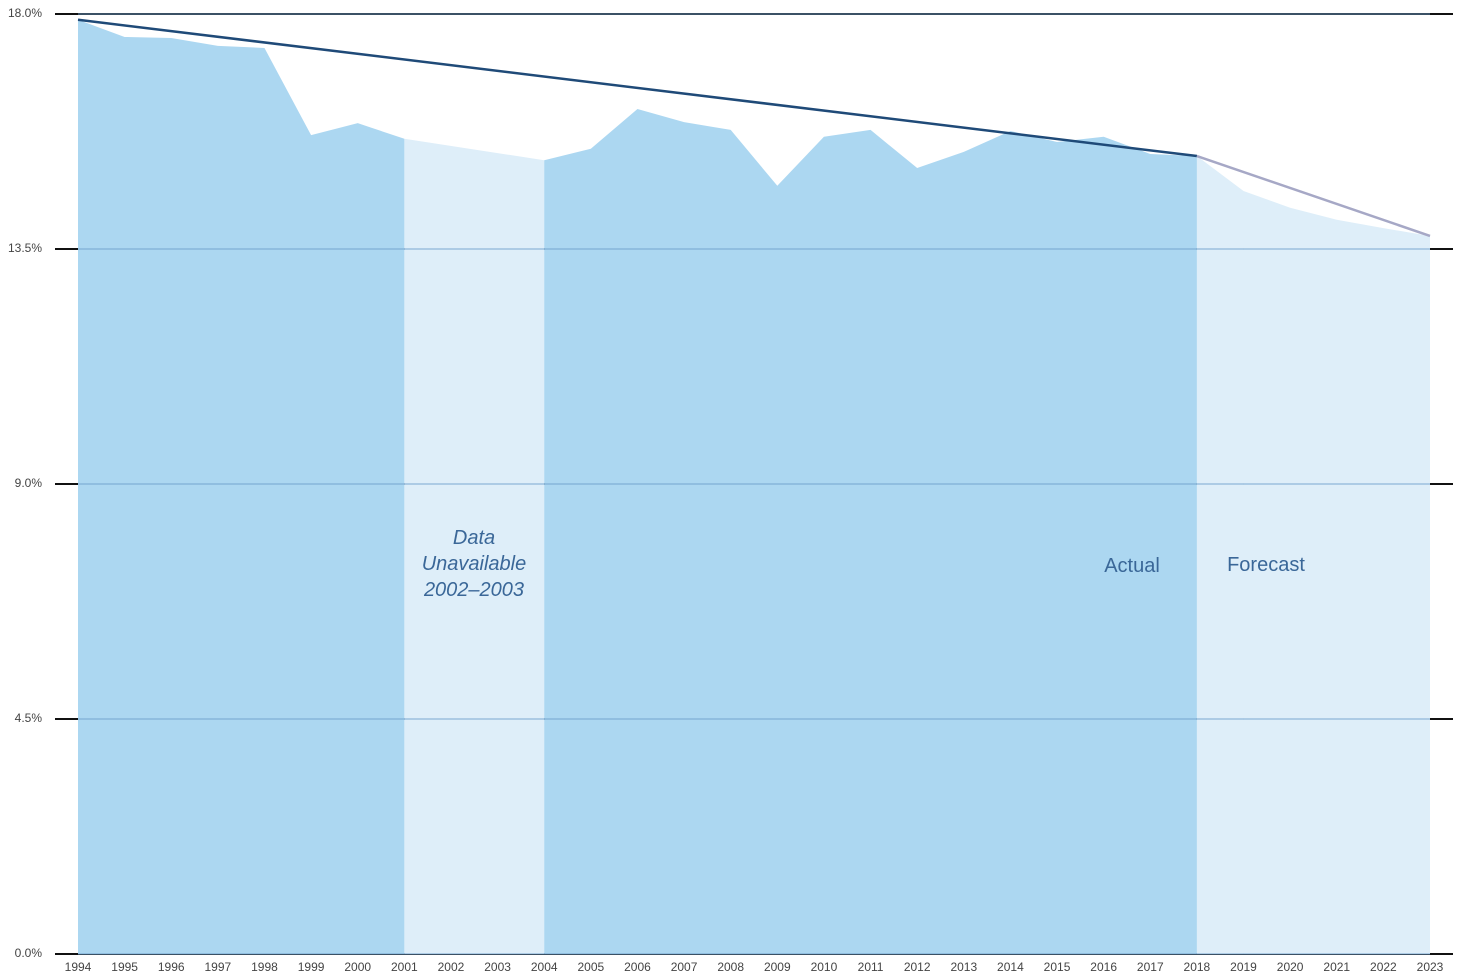 Image resolution: width=1464 pixels, height=980 pixels. Describe the element at coordinates (824, 967) in the screenshot. I see `x-tick-label: 2010` at that location.